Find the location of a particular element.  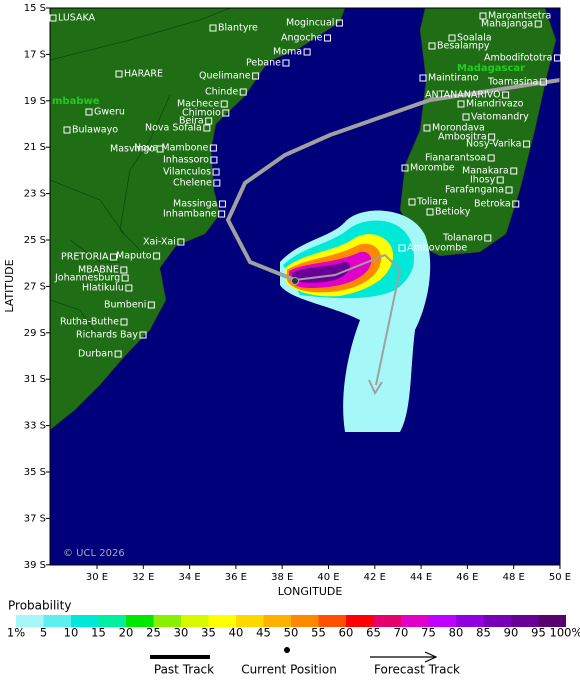

place-label: Mogincual is located at coordinates (310, 23).